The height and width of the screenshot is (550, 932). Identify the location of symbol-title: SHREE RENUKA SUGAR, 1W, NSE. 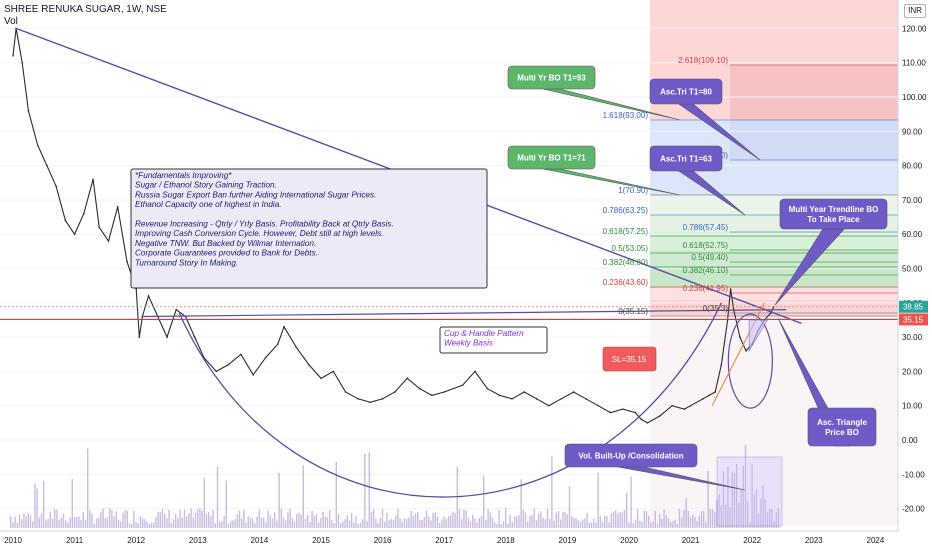
(85, 9).